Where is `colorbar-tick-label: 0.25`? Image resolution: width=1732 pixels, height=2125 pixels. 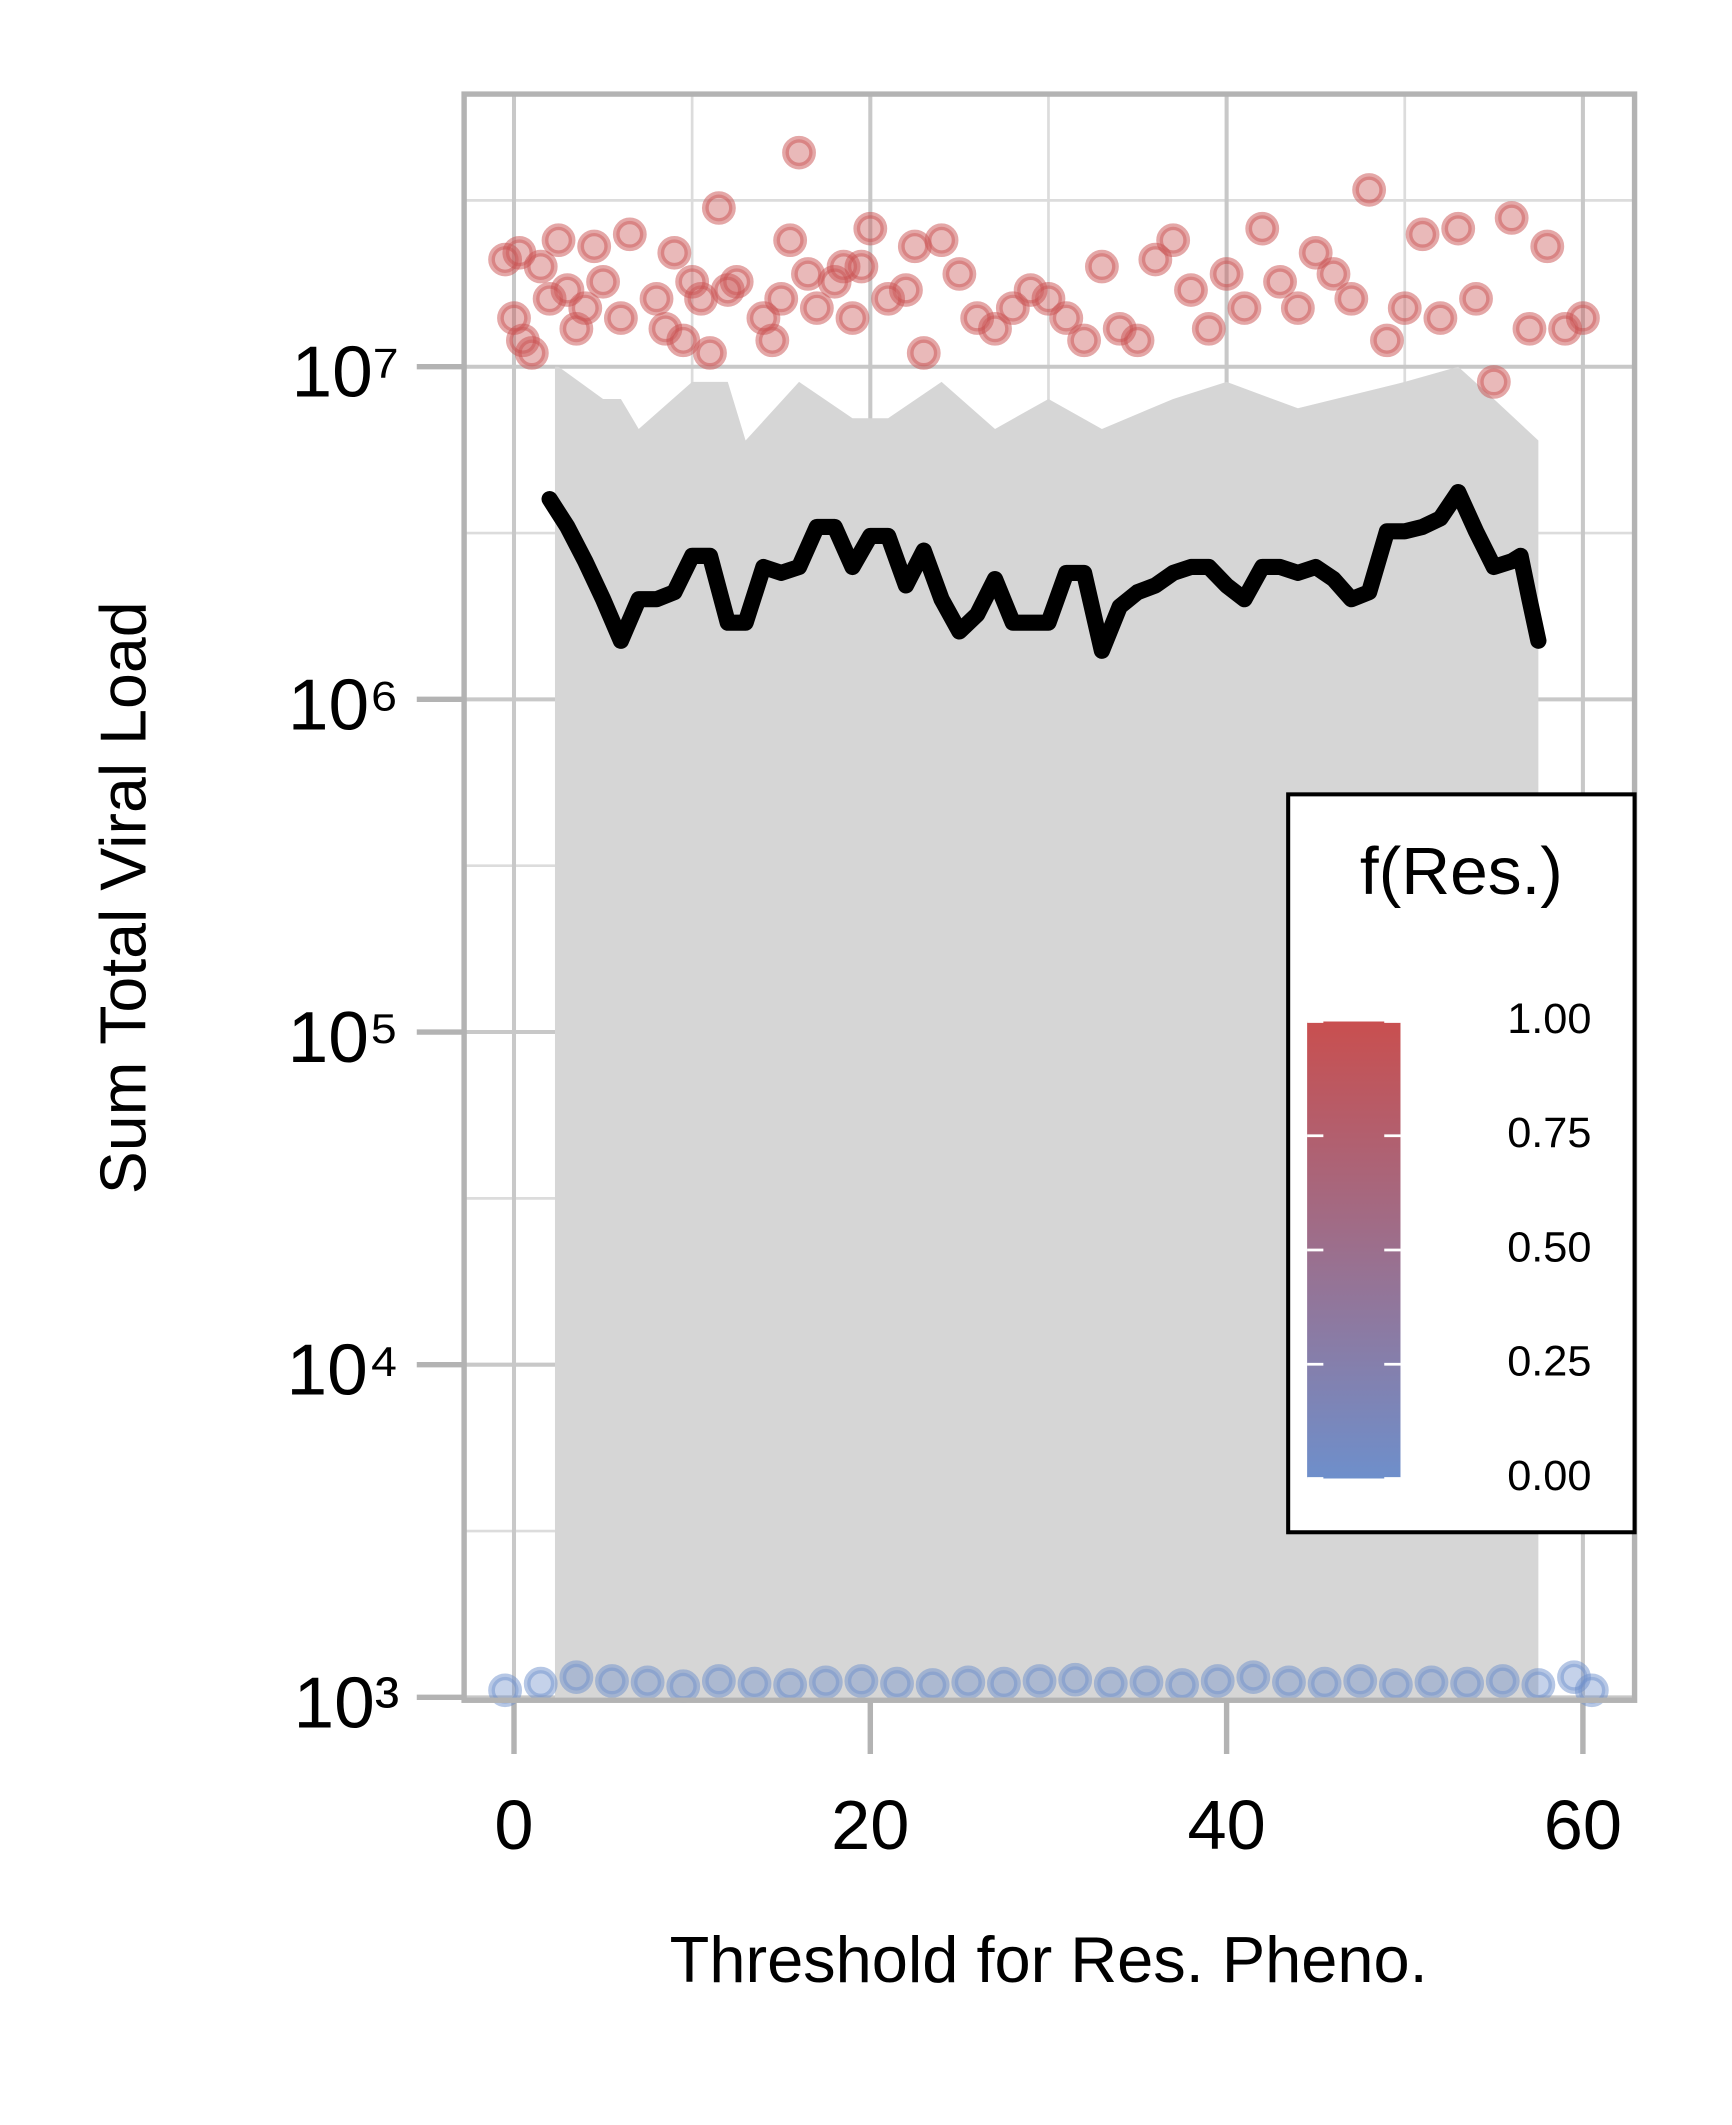 colorbar-tick-label: 0.25 is located at coordinates (1549, 1362).